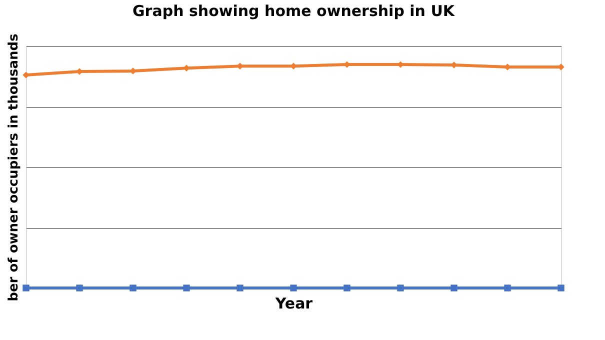  Describe the element at coordinates (294, 11) in the screenshot. I see `chart-title: Graph showing home ownership in UK` at that location.